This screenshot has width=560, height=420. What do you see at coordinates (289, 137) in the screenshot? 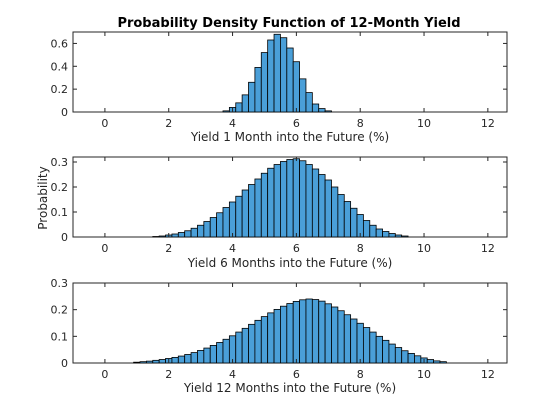
I see `x-axis-label: Yield 1 Month into the Future (%)` at bounding box center [289, 137].